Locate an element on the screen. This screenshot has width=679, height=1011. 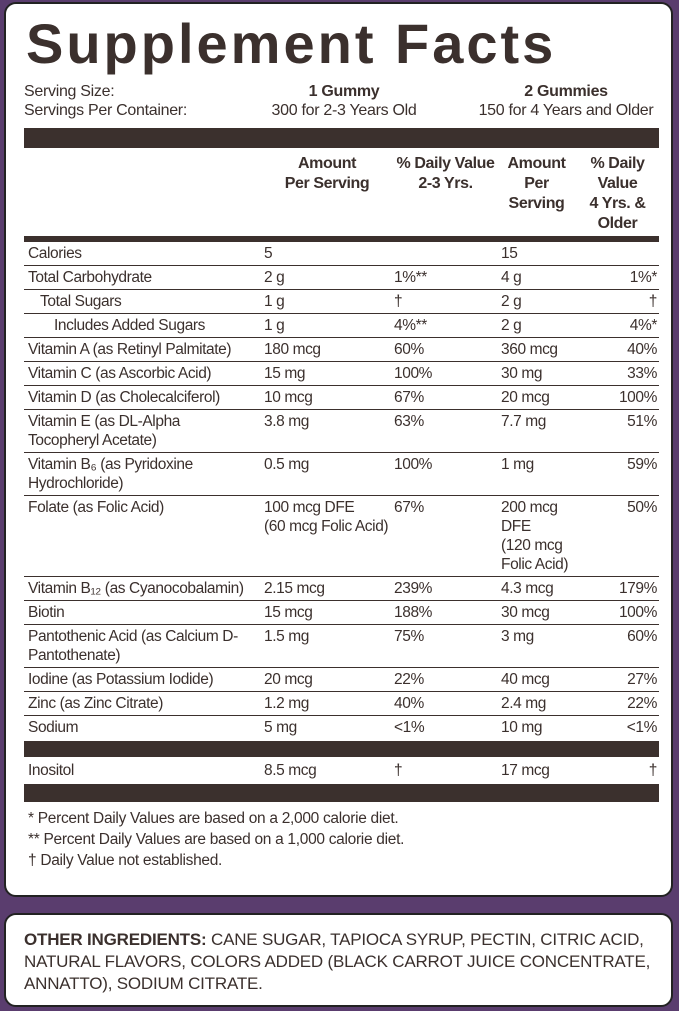
daily-value: 1%** is located at coordinates (410, 277).